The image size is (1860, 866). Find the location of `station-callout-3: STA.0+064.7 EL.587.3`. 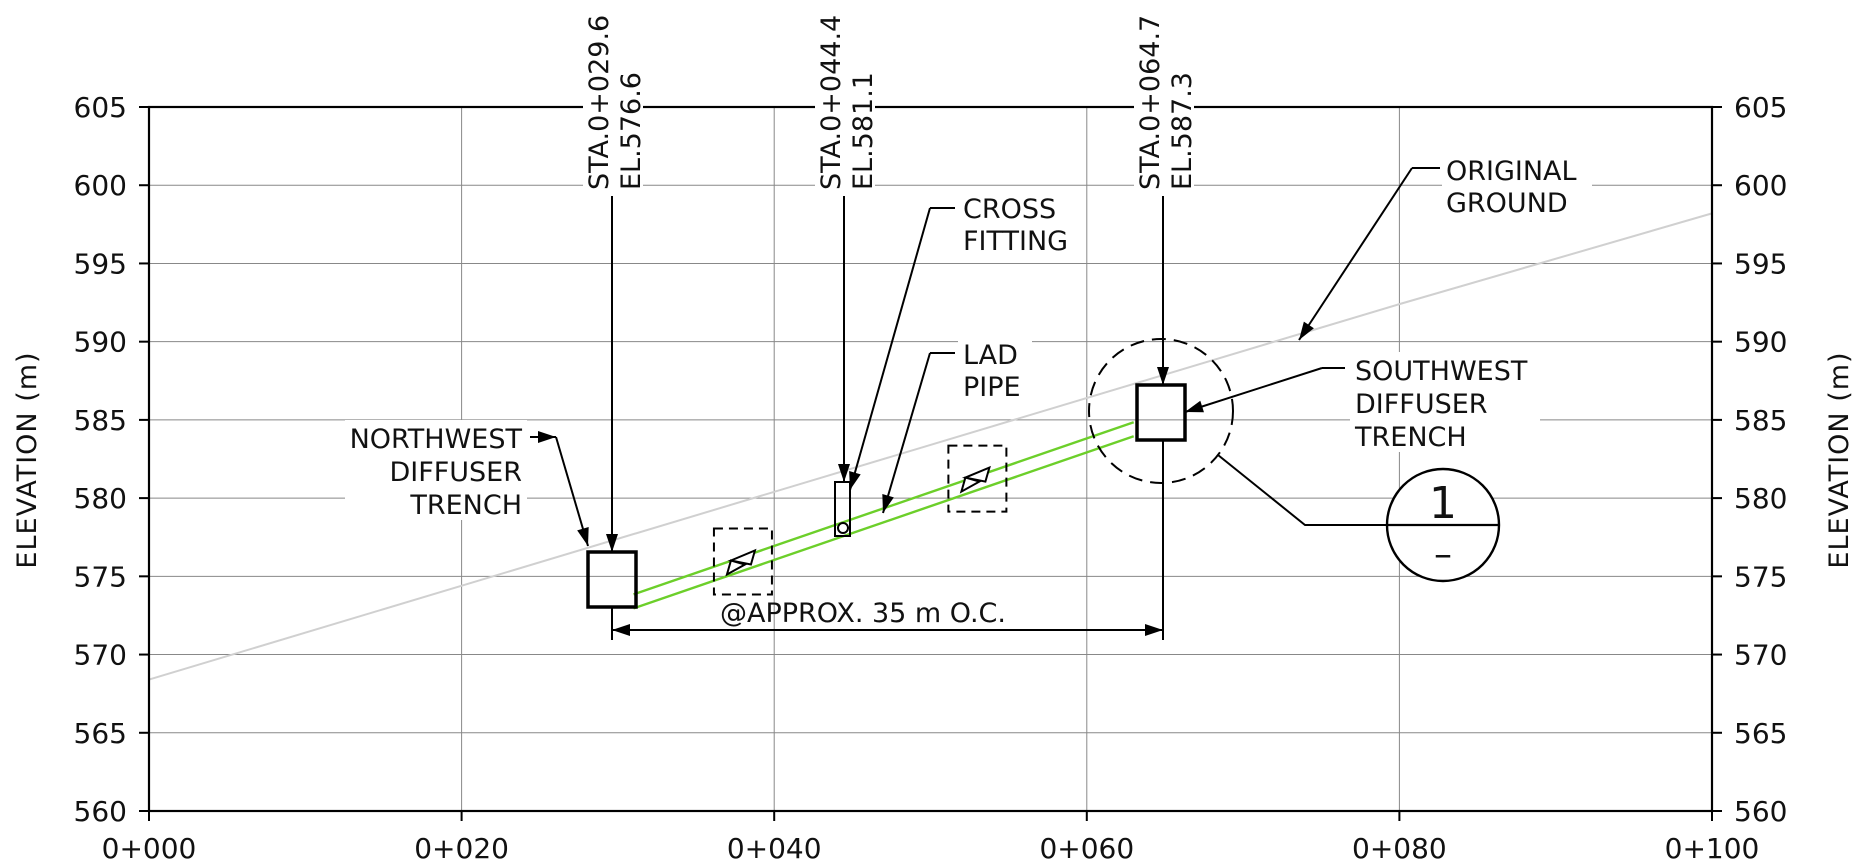

station-callout-3: STA.0+064.7 EL.587.3 is located at coordinates (1166, 95).